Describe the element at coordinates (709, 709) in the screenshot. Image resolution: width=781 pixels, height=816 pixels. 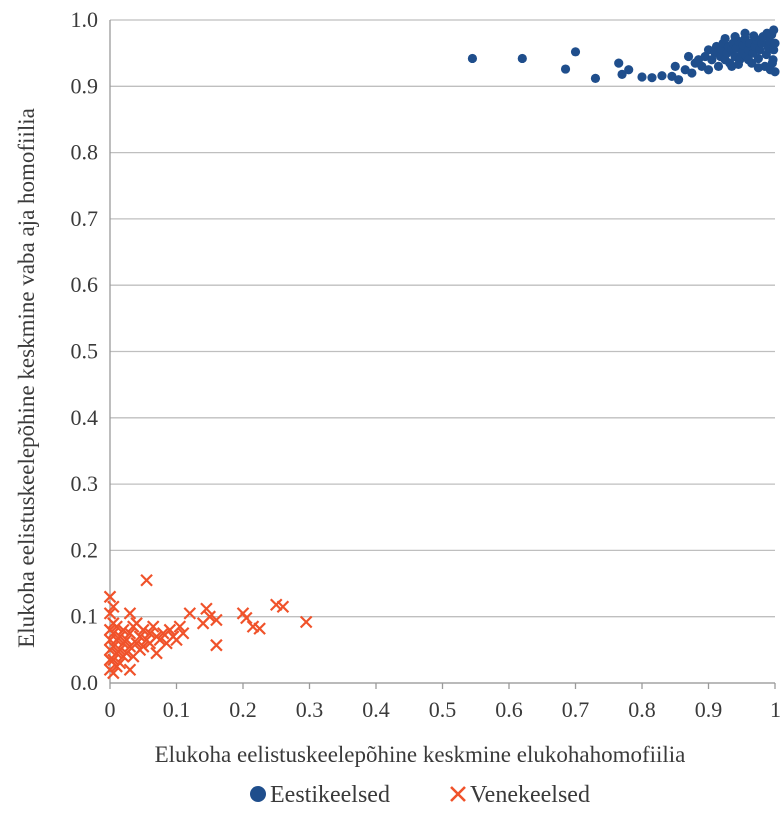
I see `x-tick-label: 0.9` at that location.